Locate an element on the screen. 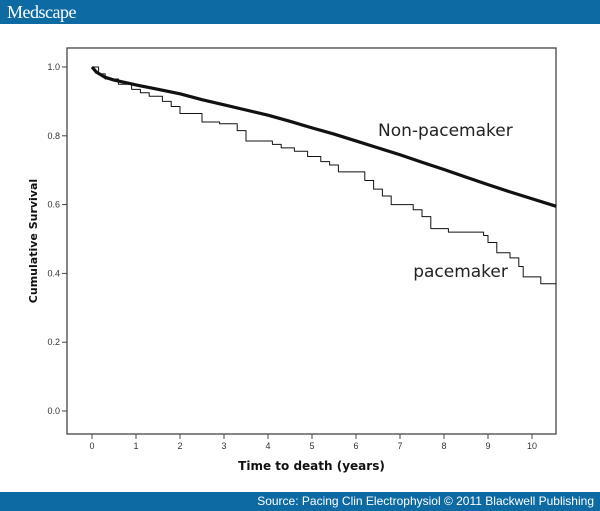 The width and height of the screenshot is (600, 511). x-tick-label: 5 is located at coordinates (311, 446).